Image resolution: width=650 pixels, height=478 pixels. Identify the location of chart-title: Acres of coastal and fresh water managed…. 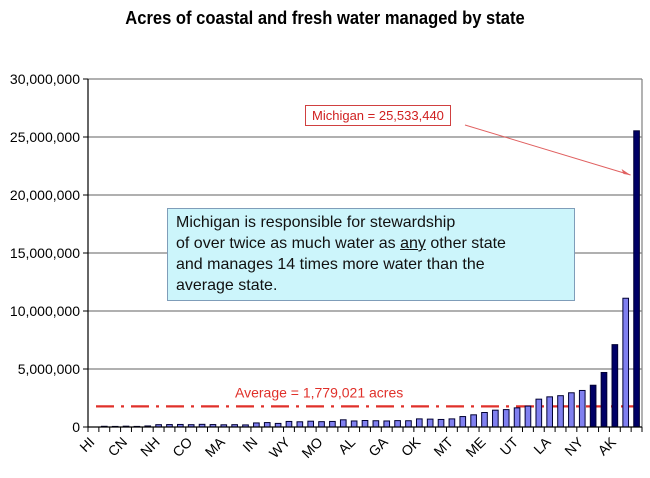
(325, 18).